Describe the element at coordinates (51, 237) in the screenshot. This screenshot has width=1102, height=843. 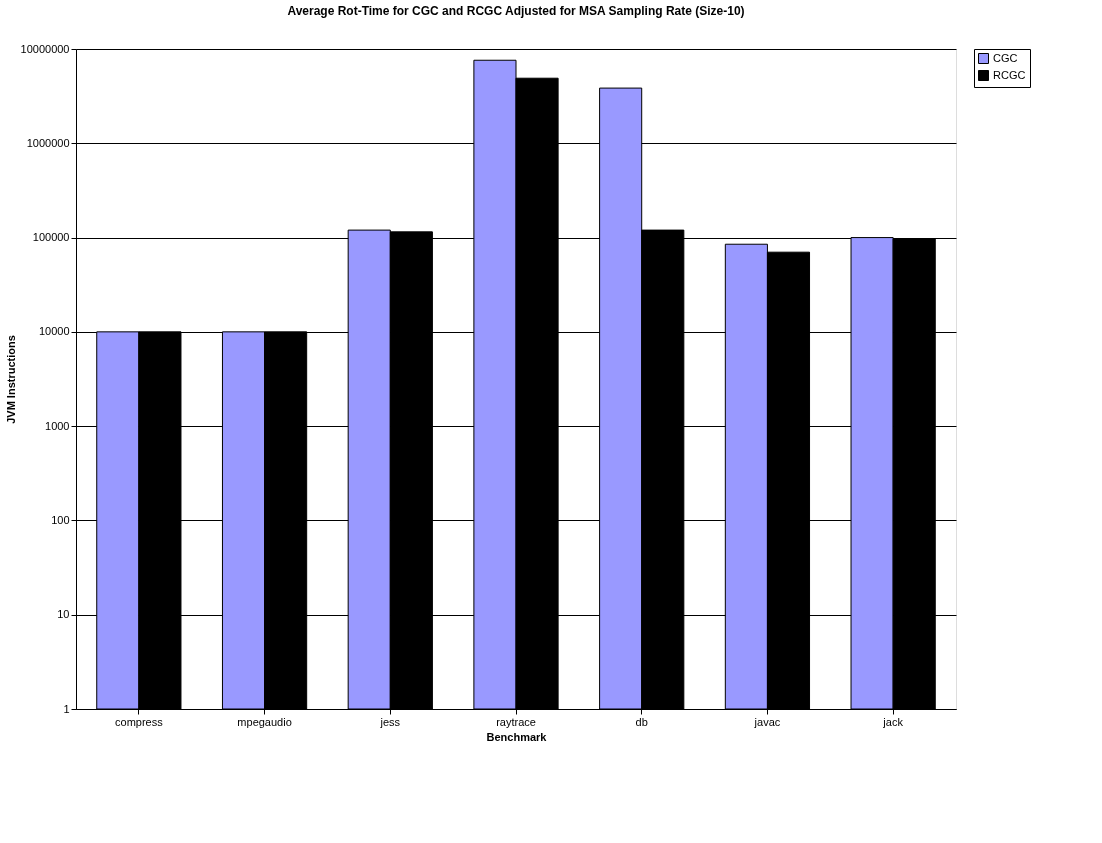
I see `y-tick-label: 100000` at that location.